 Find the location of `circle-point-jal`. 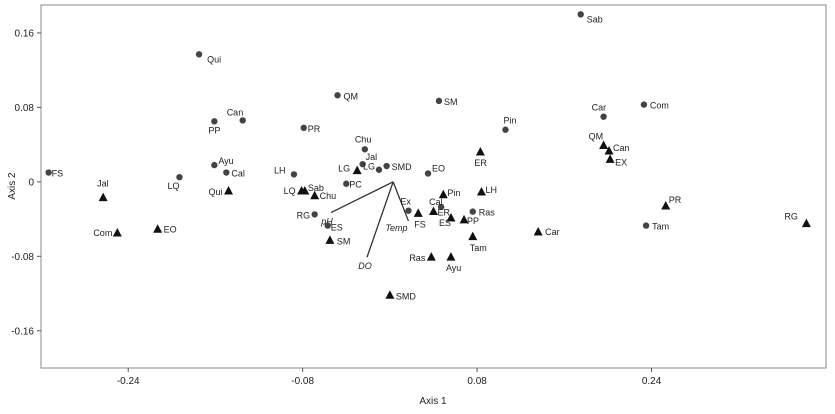

circle-point-jal is located at coordinates (362, 164).